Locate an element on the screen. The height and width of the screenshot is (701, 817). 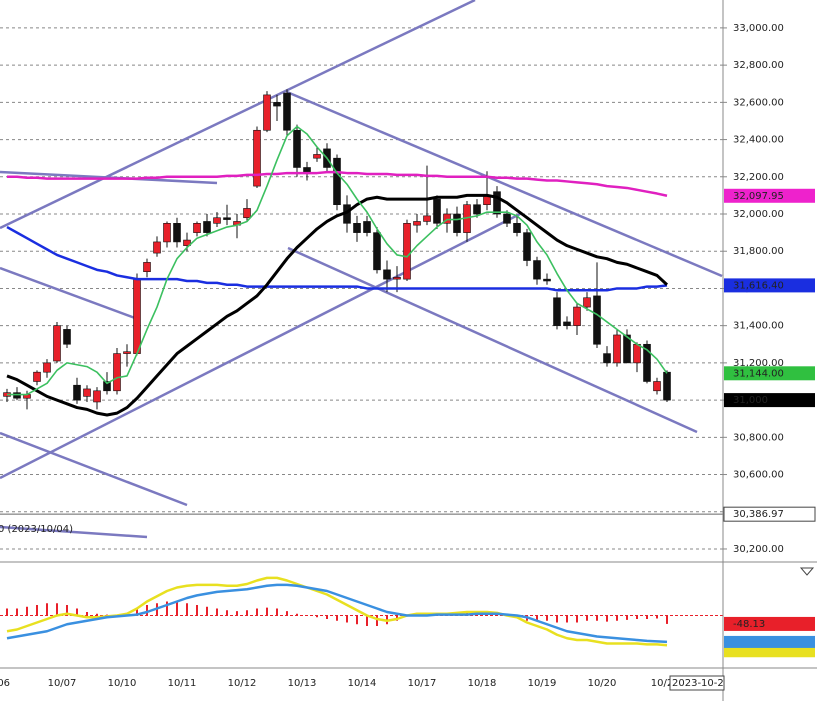
x-tick-label: 10/14 is located at coordinates (362, 683).